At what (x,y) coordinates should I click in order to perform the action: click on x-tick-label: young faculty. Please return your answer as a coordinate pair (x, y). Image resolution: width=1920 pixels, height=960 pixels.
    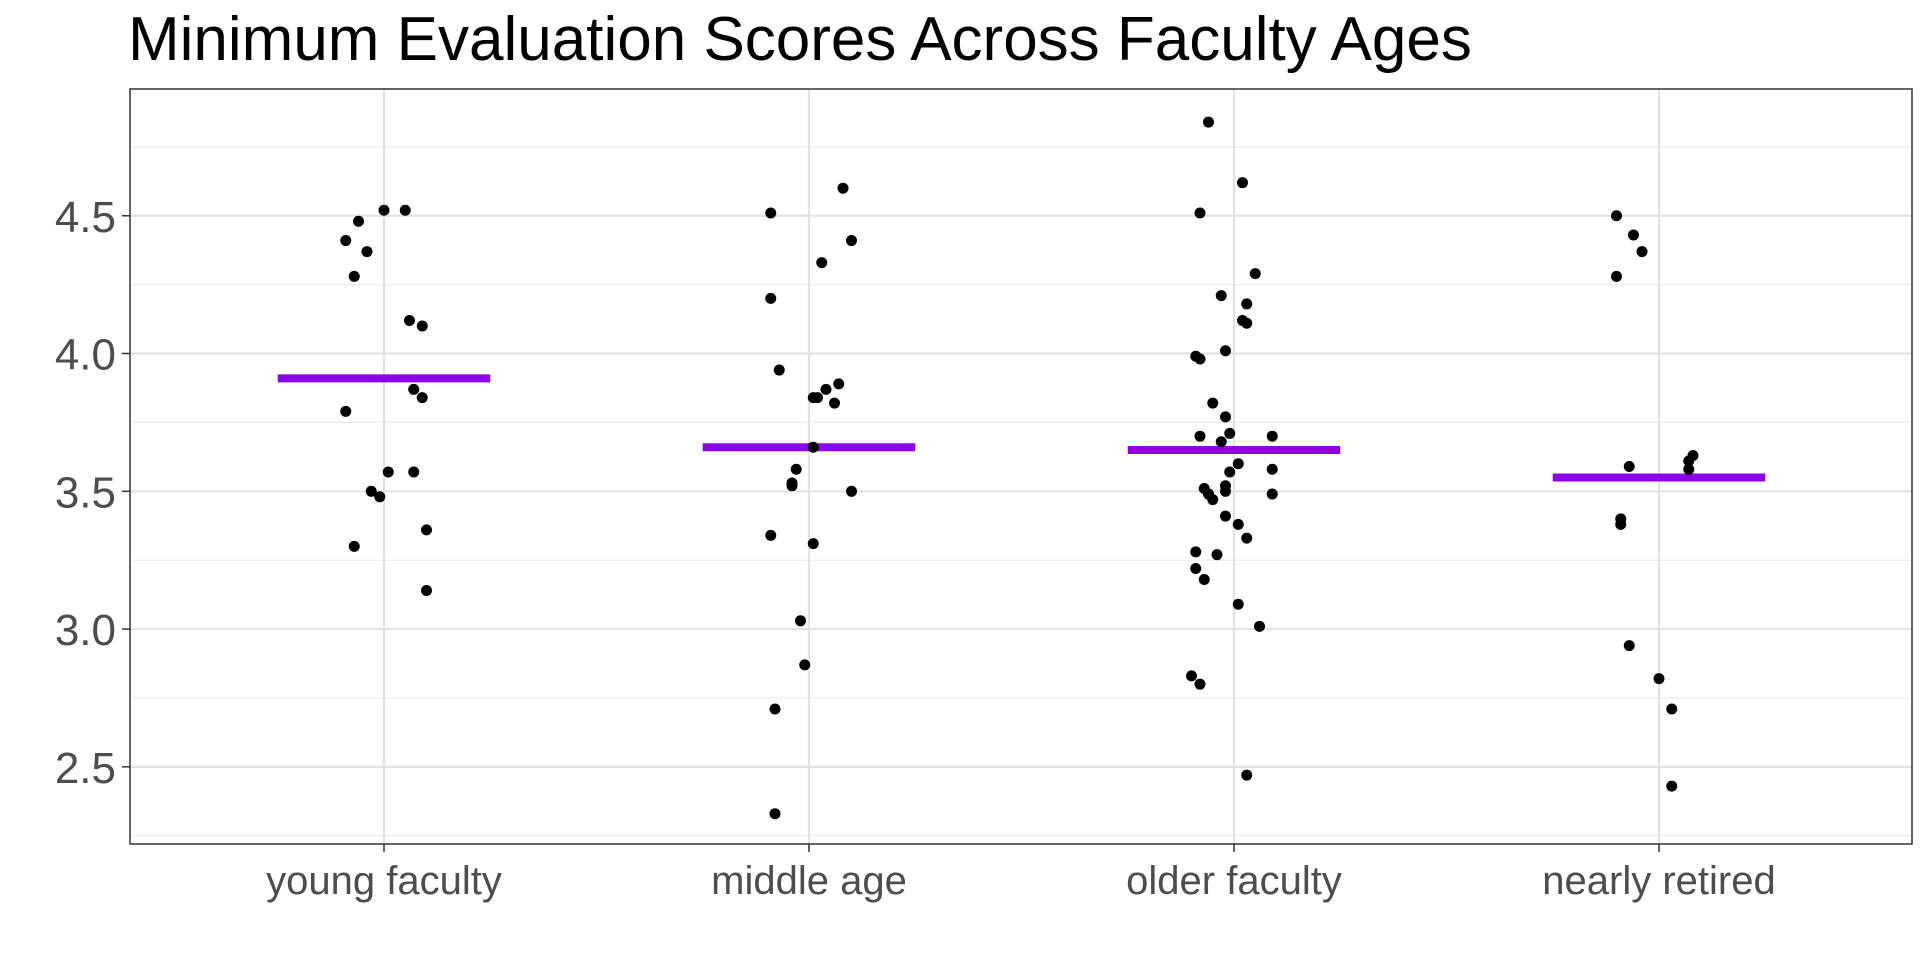
    Looking at the image, I should click on (384, 881).